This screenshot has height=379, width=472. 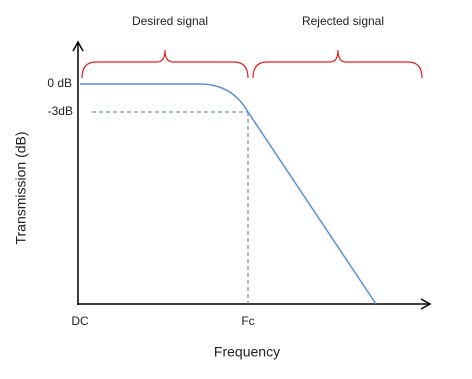 I want to click on y-label: 0 dB, so click(x=59, y=83).